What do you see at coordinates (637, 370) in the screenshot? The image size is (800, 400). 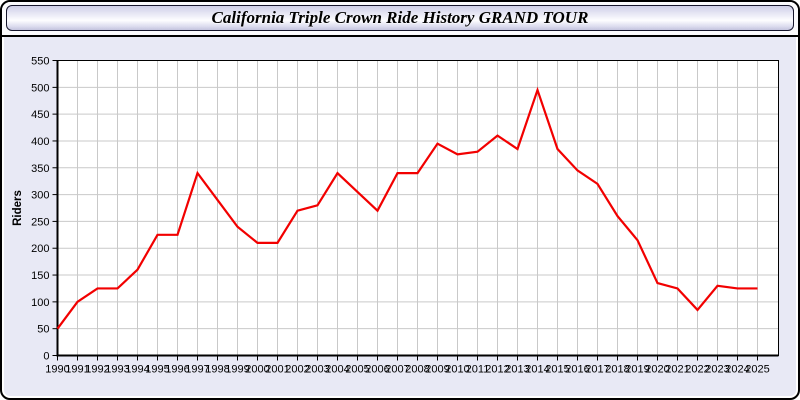 I see `x-tick-label: 2019` at bounding box center [637, 370].